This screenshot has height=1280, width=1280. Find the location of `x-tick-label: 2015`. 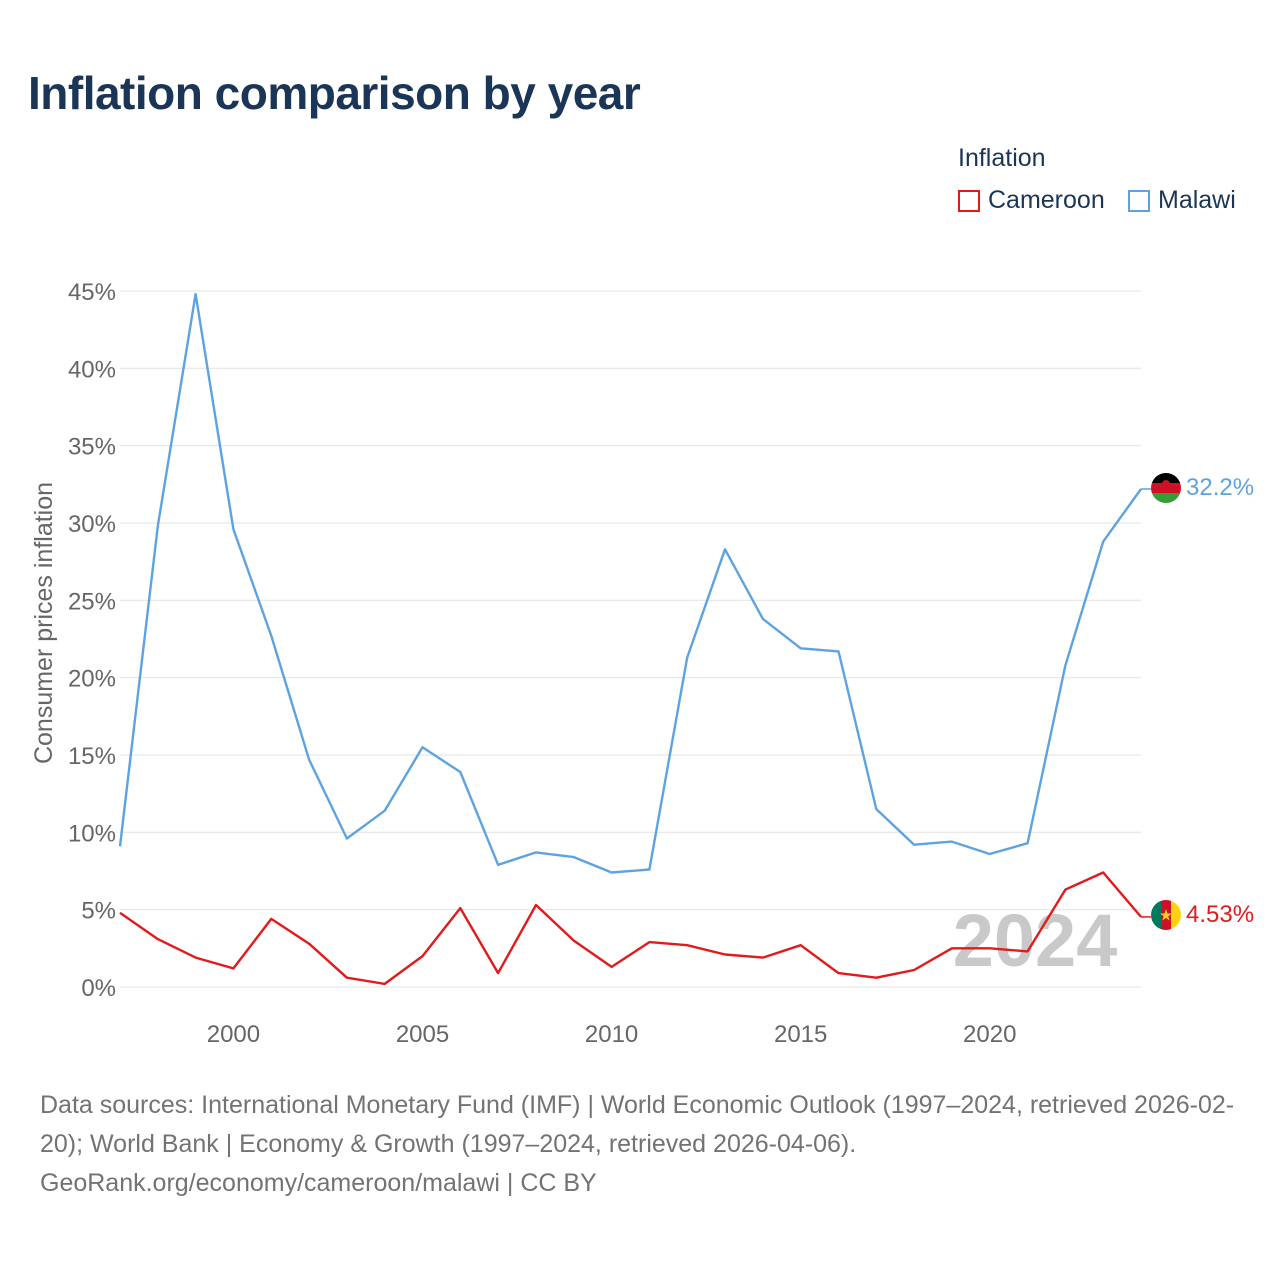

x-tick-label: 2015 is located at coordinates (800, 1034).